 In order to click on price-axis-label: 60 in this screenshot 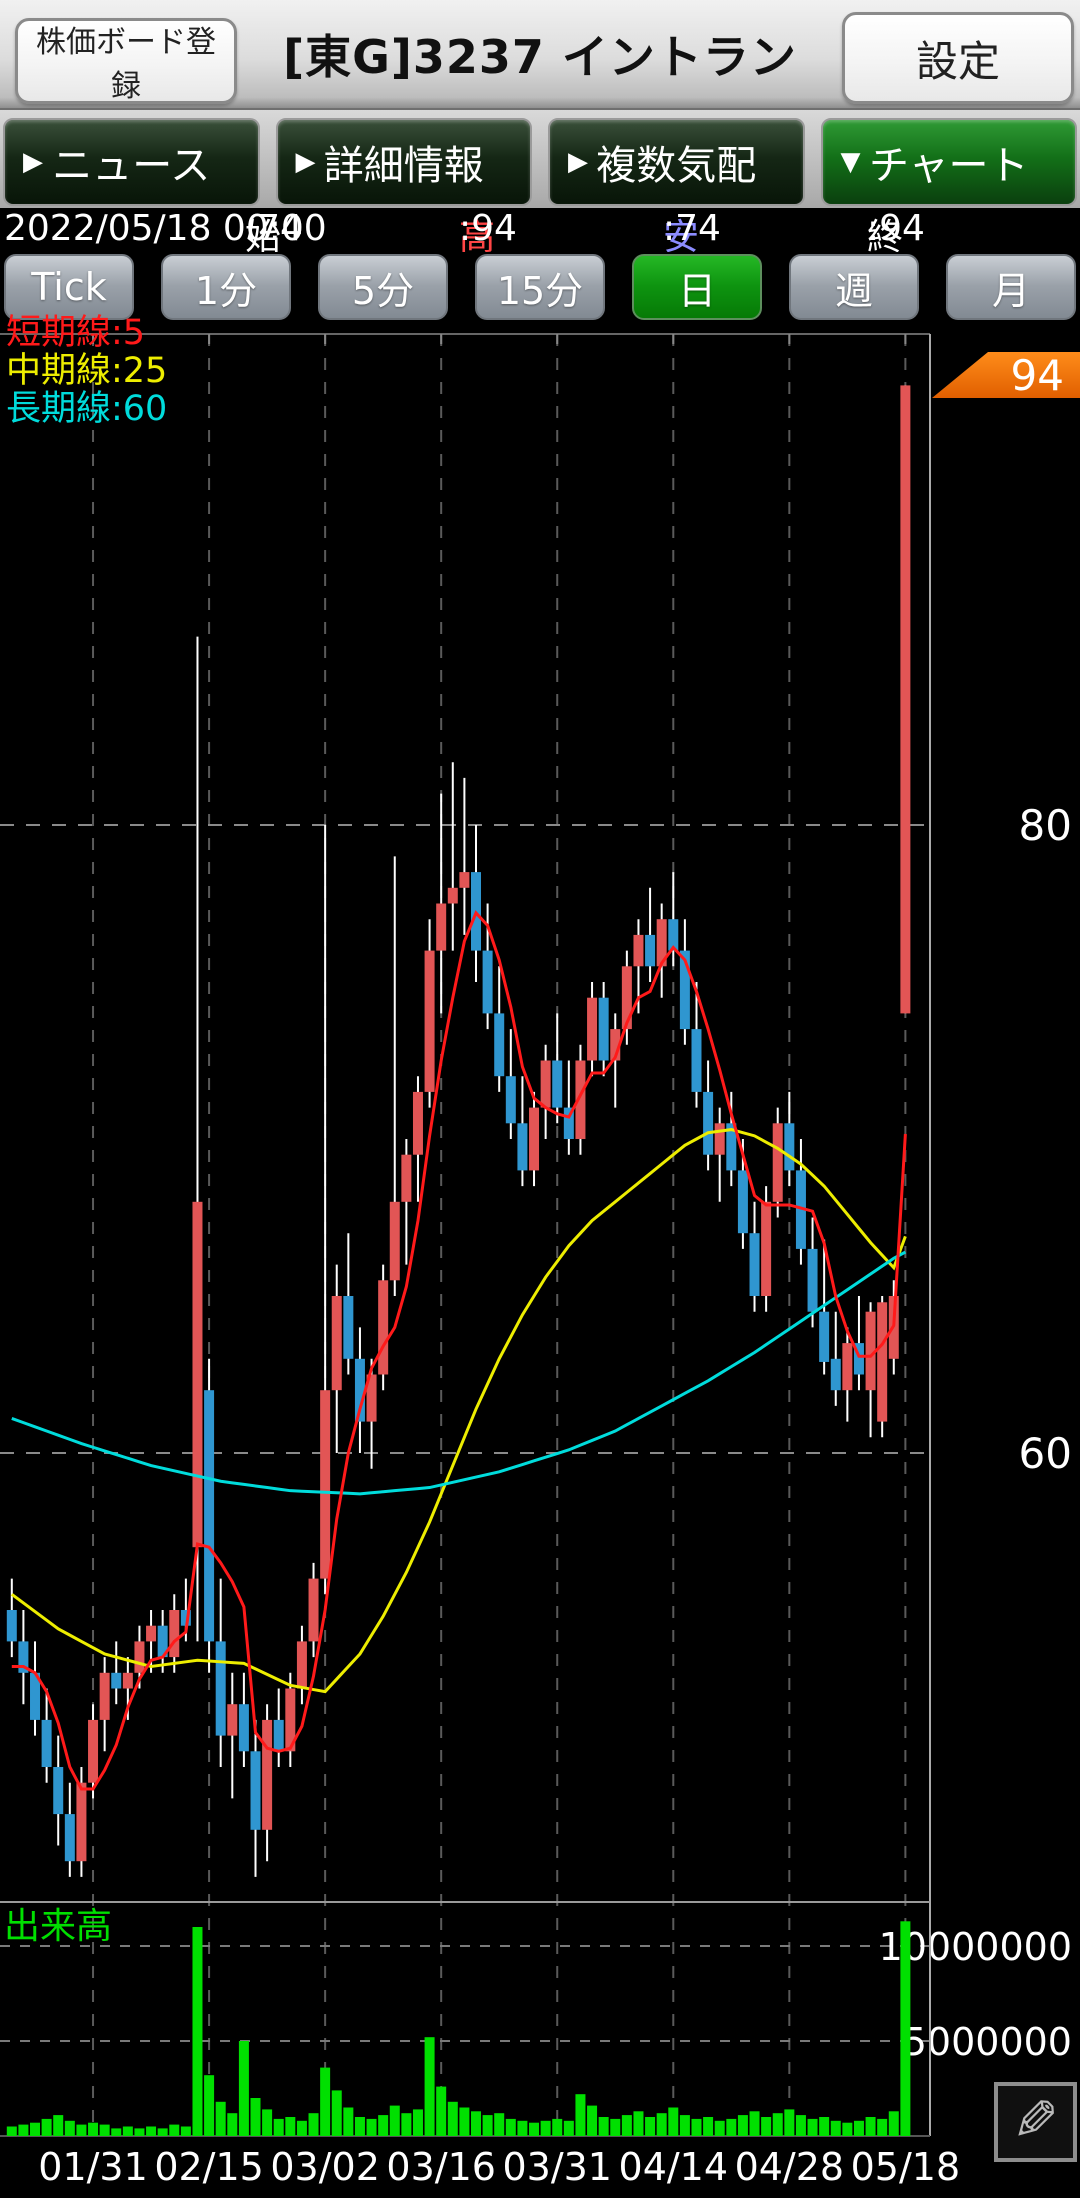, I will do `click(1045, 1453)`.